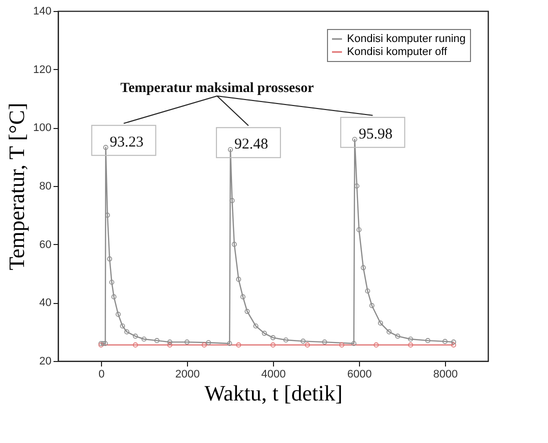 This screenshot has height=443, width=548. I want to click on x-tick-label: 8000, so click(445, 374).